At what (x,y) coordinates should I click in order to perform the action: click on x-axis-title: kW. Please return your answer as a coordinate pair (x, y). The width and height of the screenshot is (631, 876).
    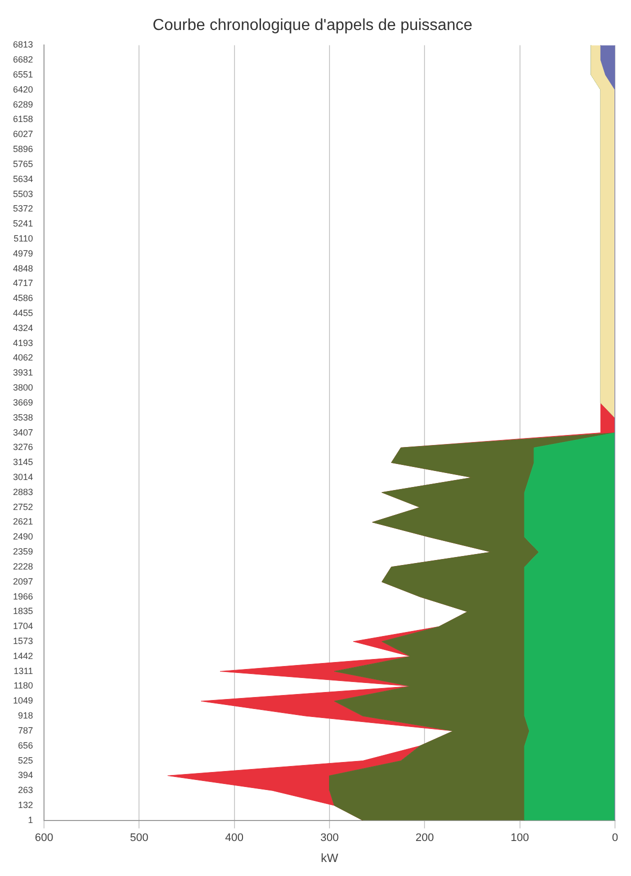
    Looking at the image, I should click on (329, 858).